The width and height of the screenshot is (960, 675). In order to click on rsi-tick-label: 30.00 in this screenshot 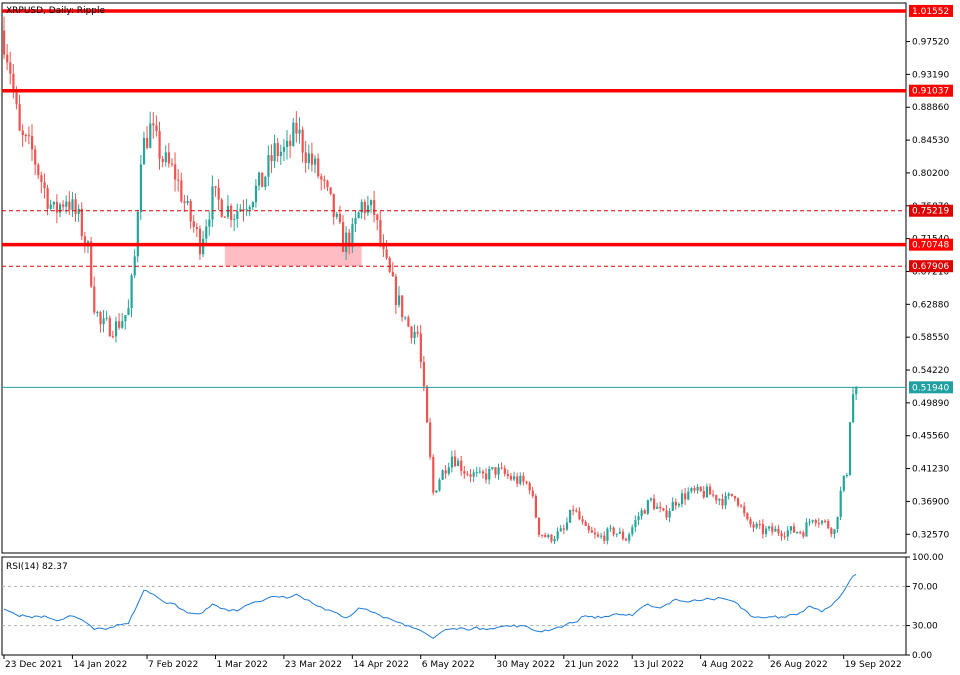, I will do `click(925, 627)`.